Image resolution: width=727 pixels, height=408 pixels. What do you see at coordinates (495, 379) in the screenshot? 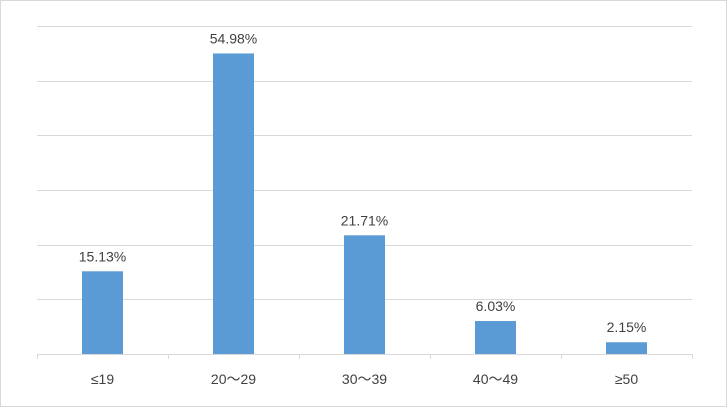
I see `x-tick-label: 40～49` at bounding box center [495, 379].